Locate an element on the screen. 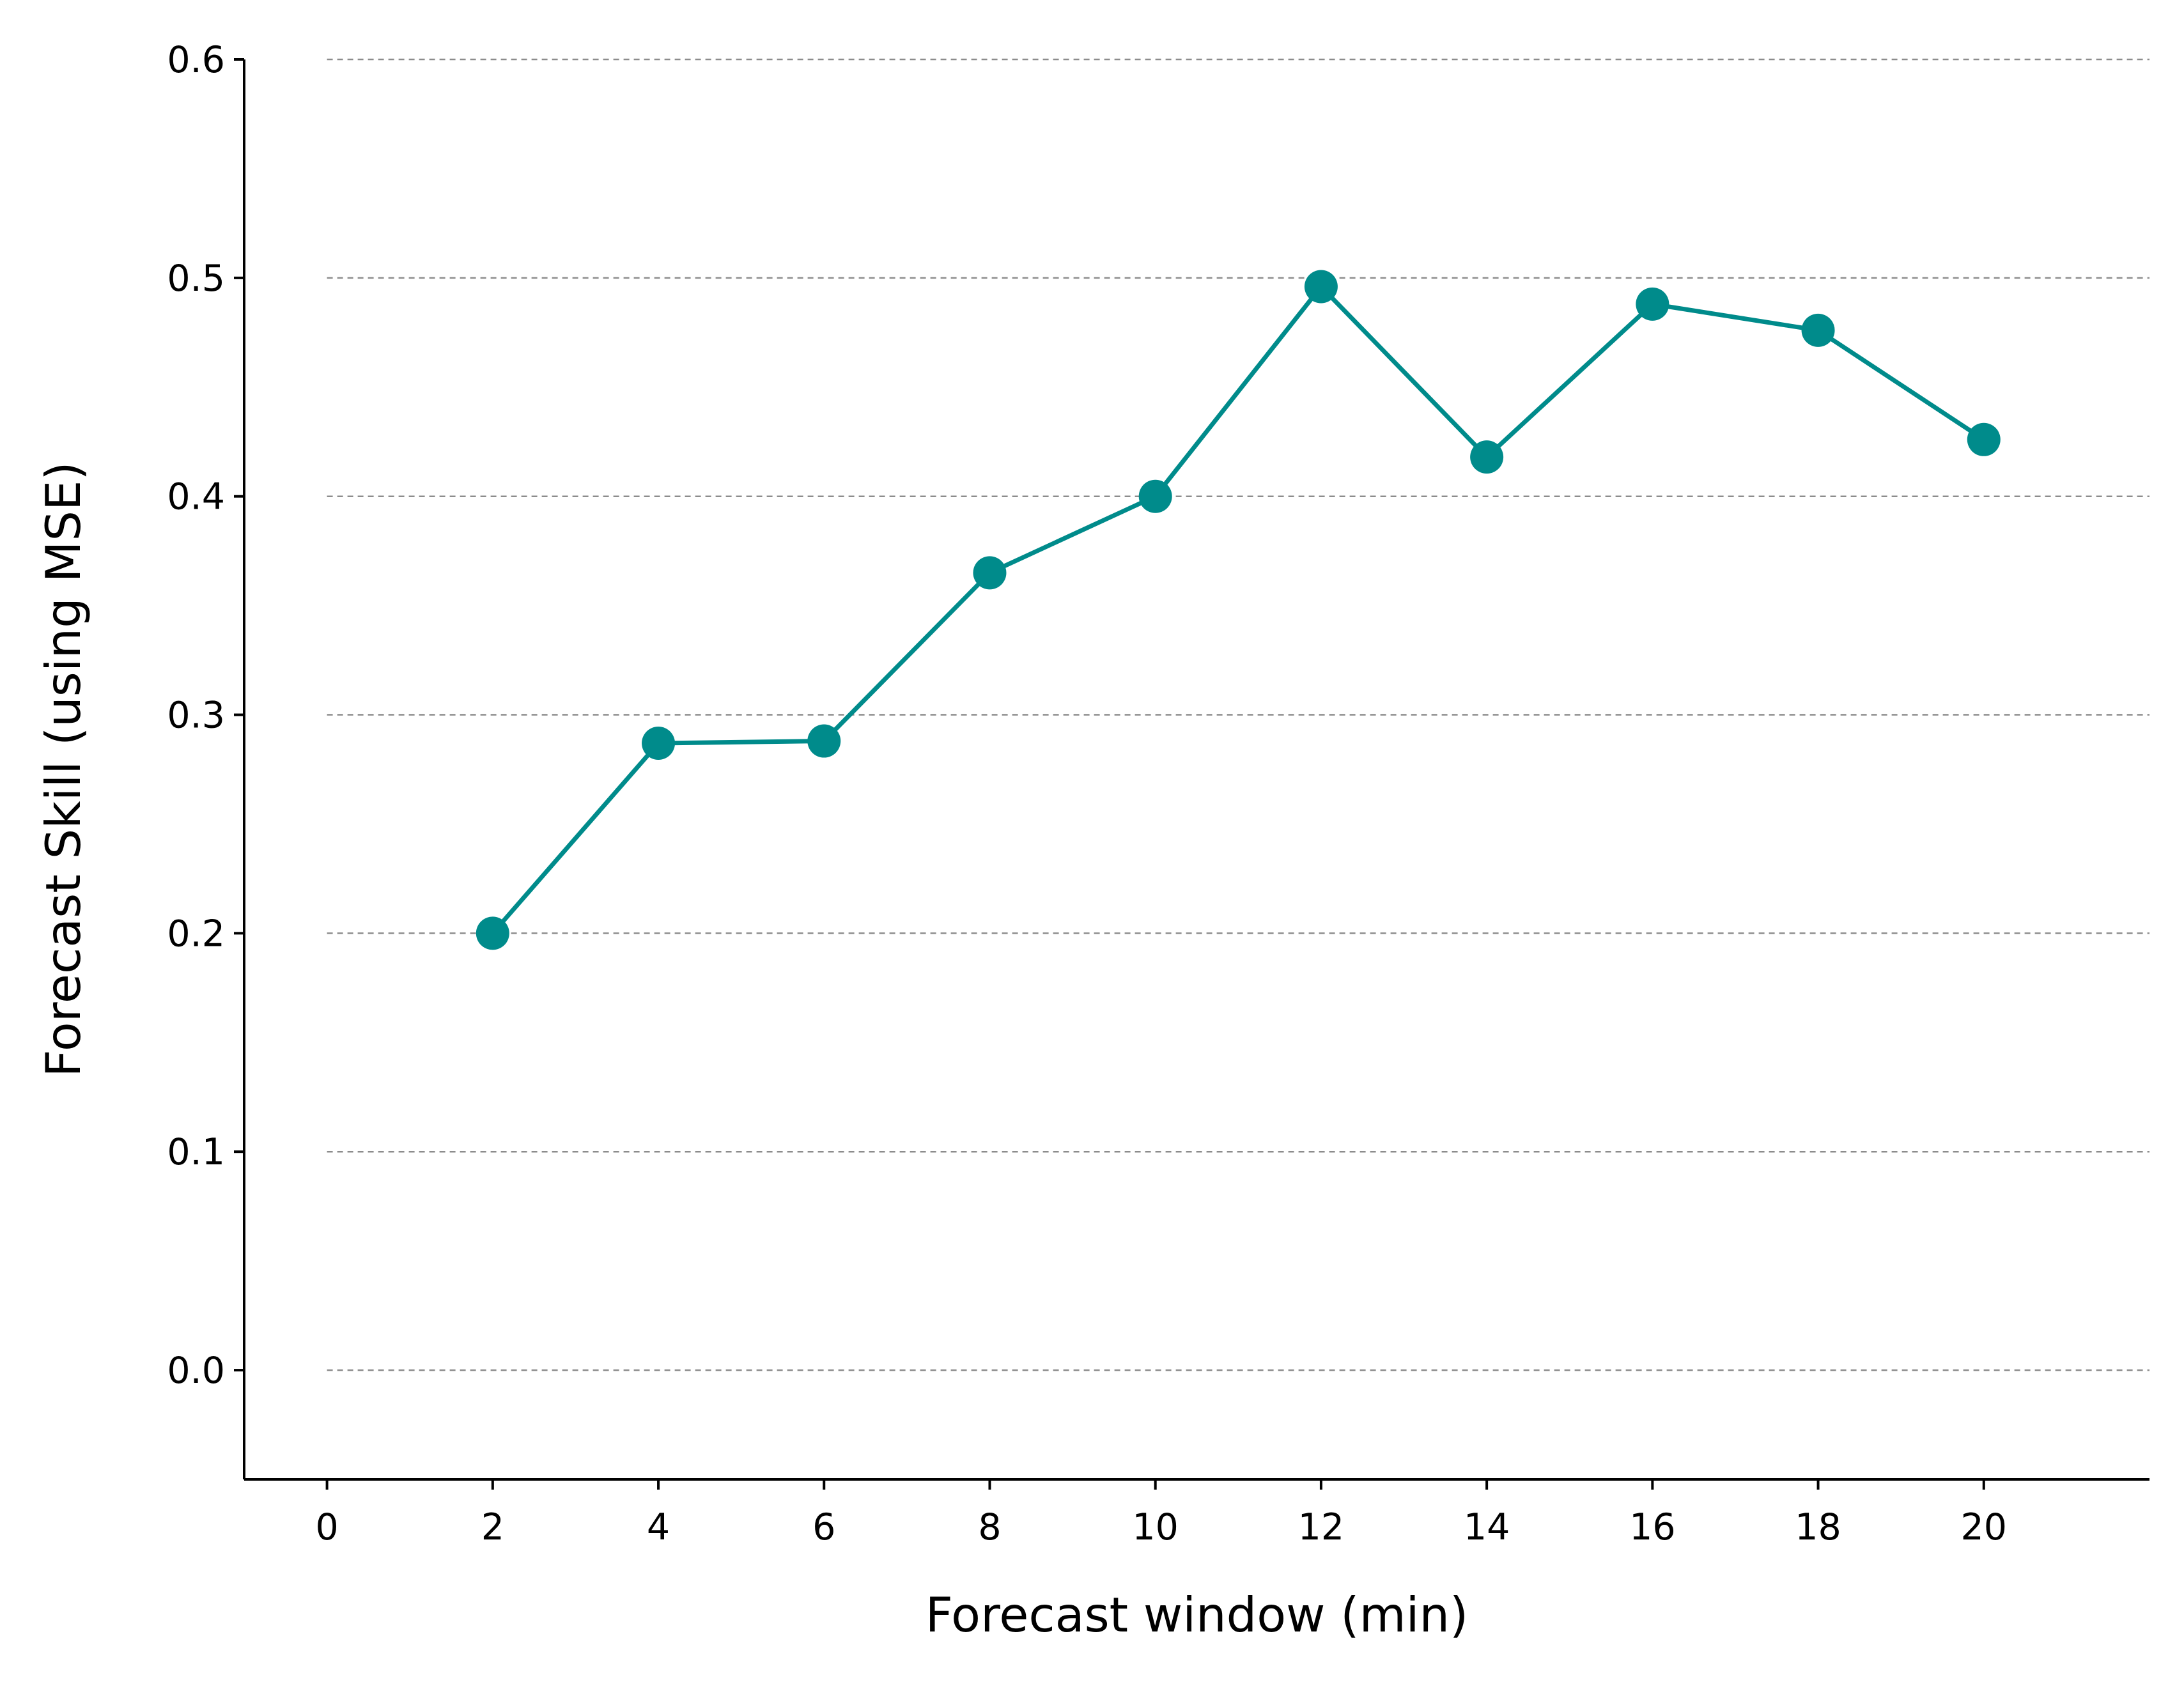 Image resolution: width=2184 pixels, height=1689 pixels. y-axis-ticks: 0.0 0.1 0.2 0.3 0.4 0.5 0.6 is located at coordinates (205, 715).